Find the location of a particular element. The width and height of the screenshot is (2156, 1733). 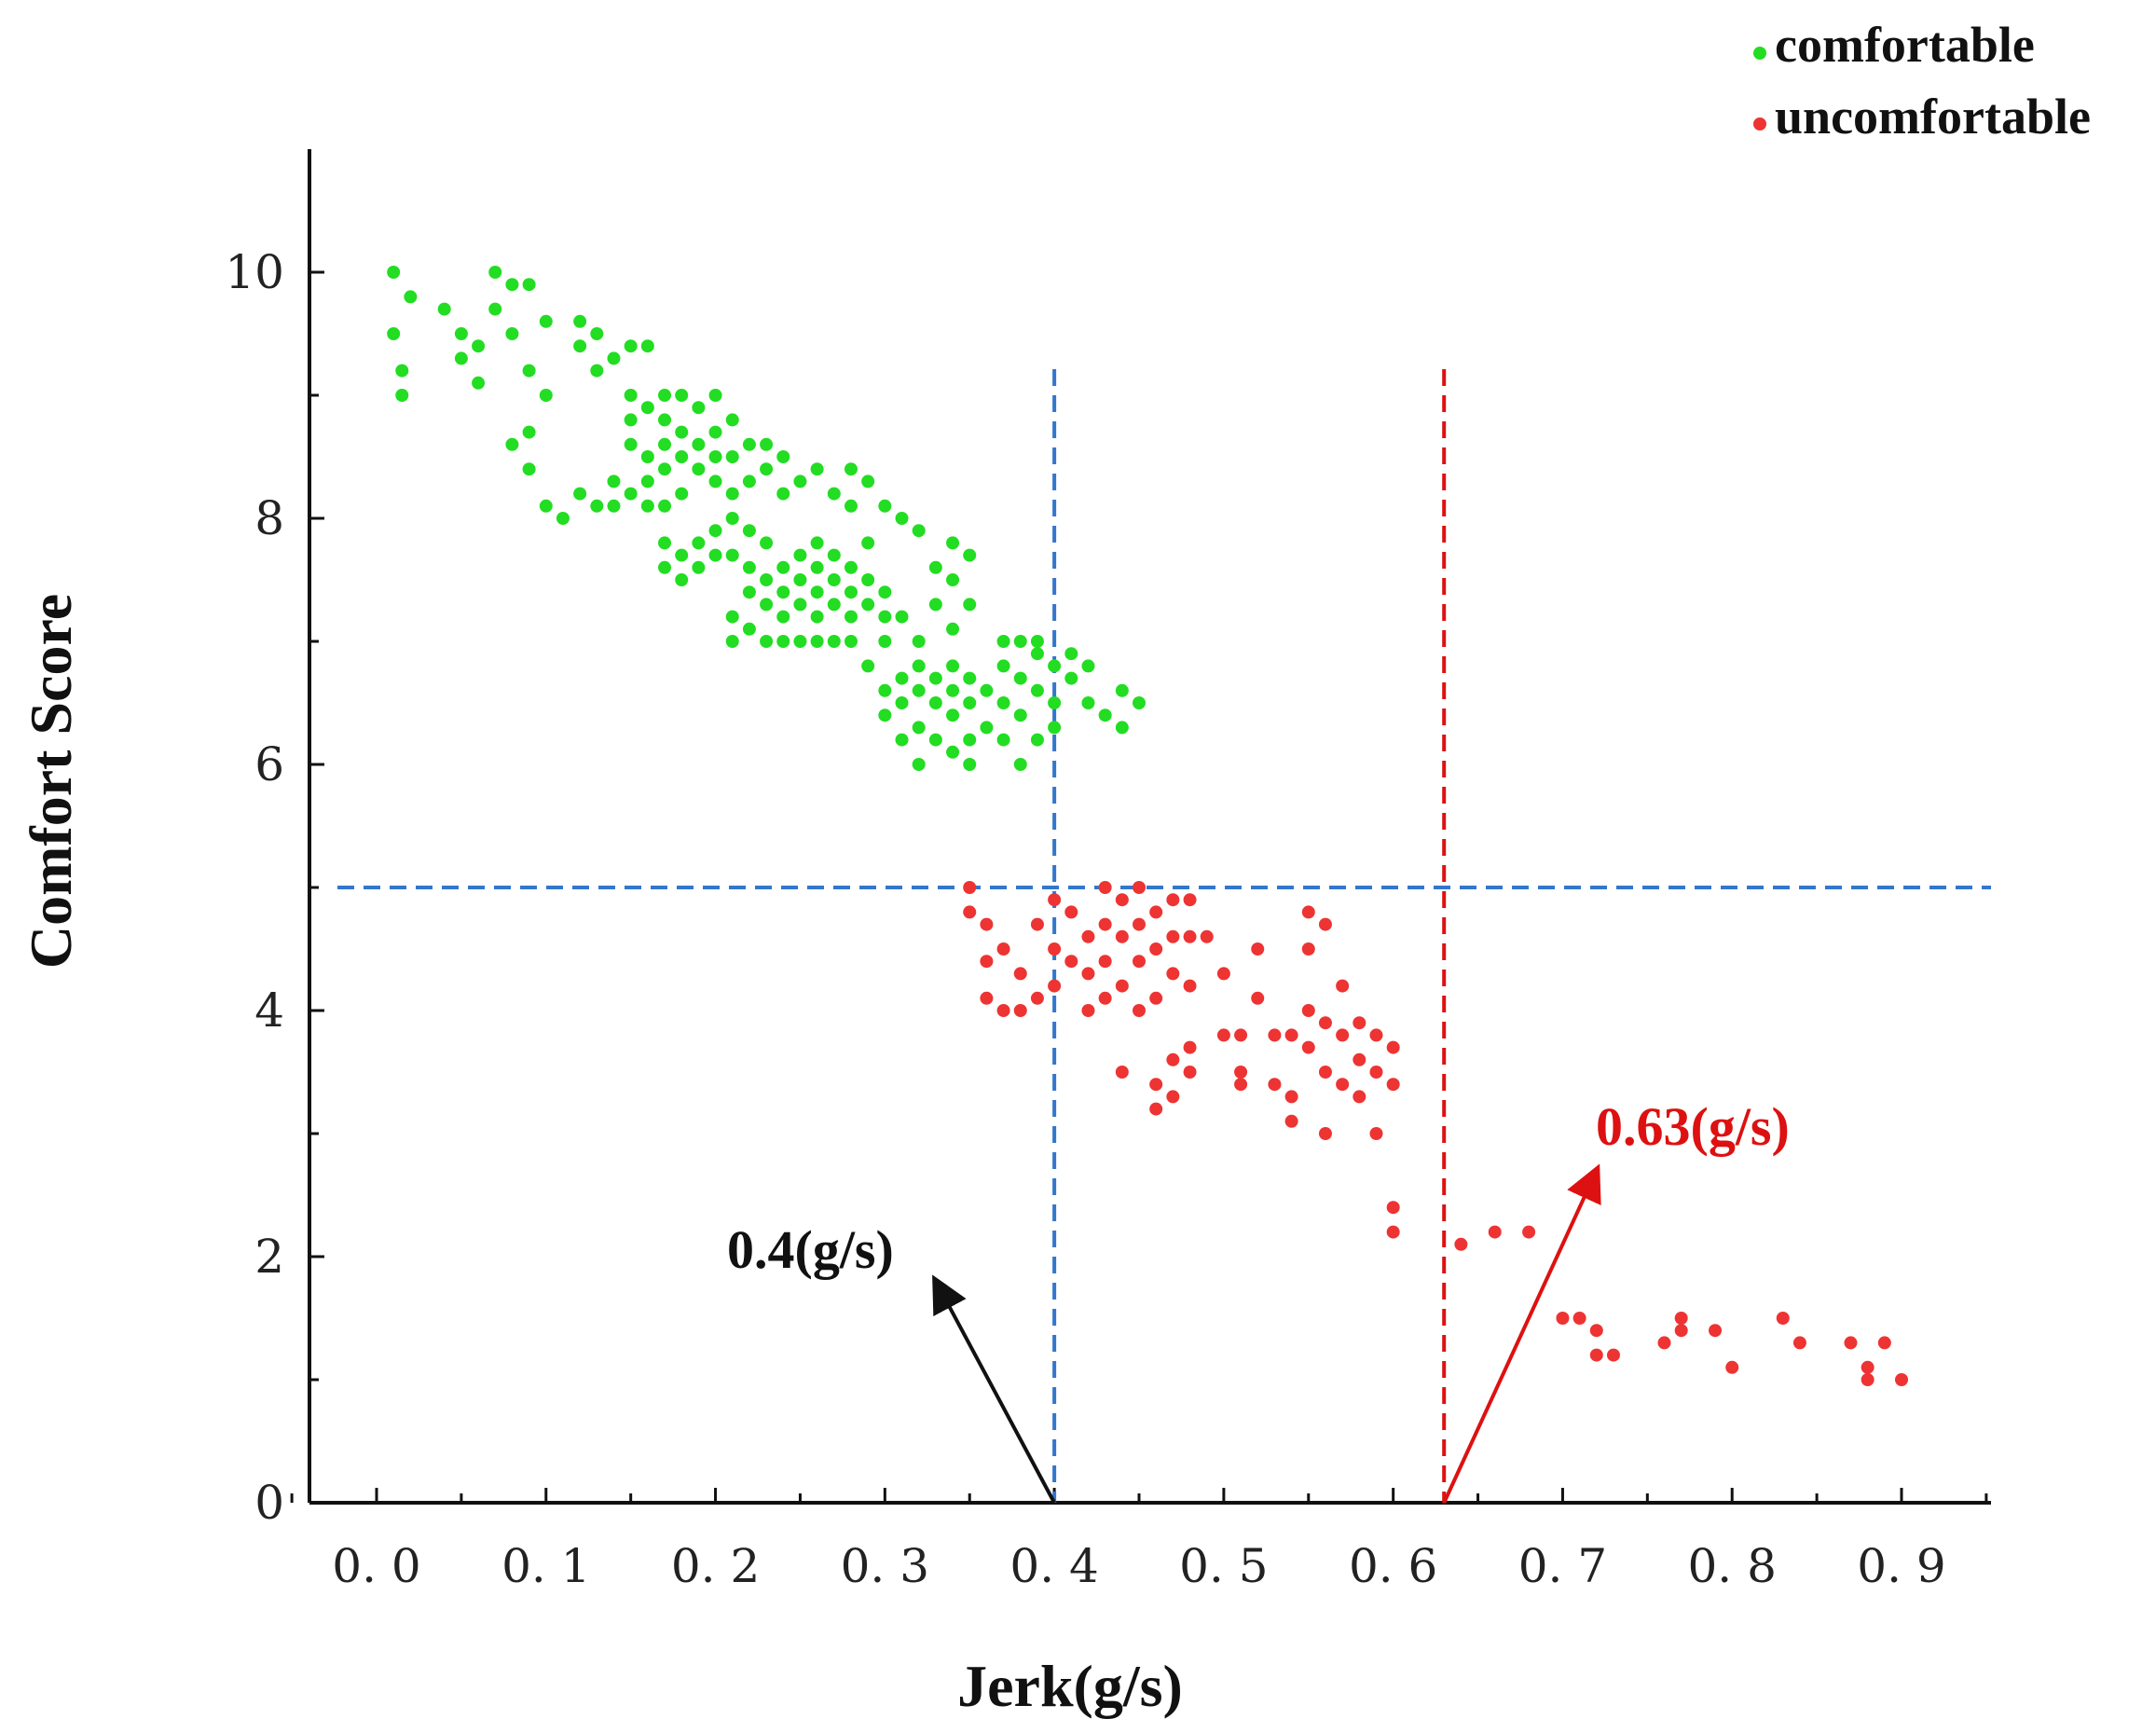

annotation-arrow is located at coordinates (994, 1389).